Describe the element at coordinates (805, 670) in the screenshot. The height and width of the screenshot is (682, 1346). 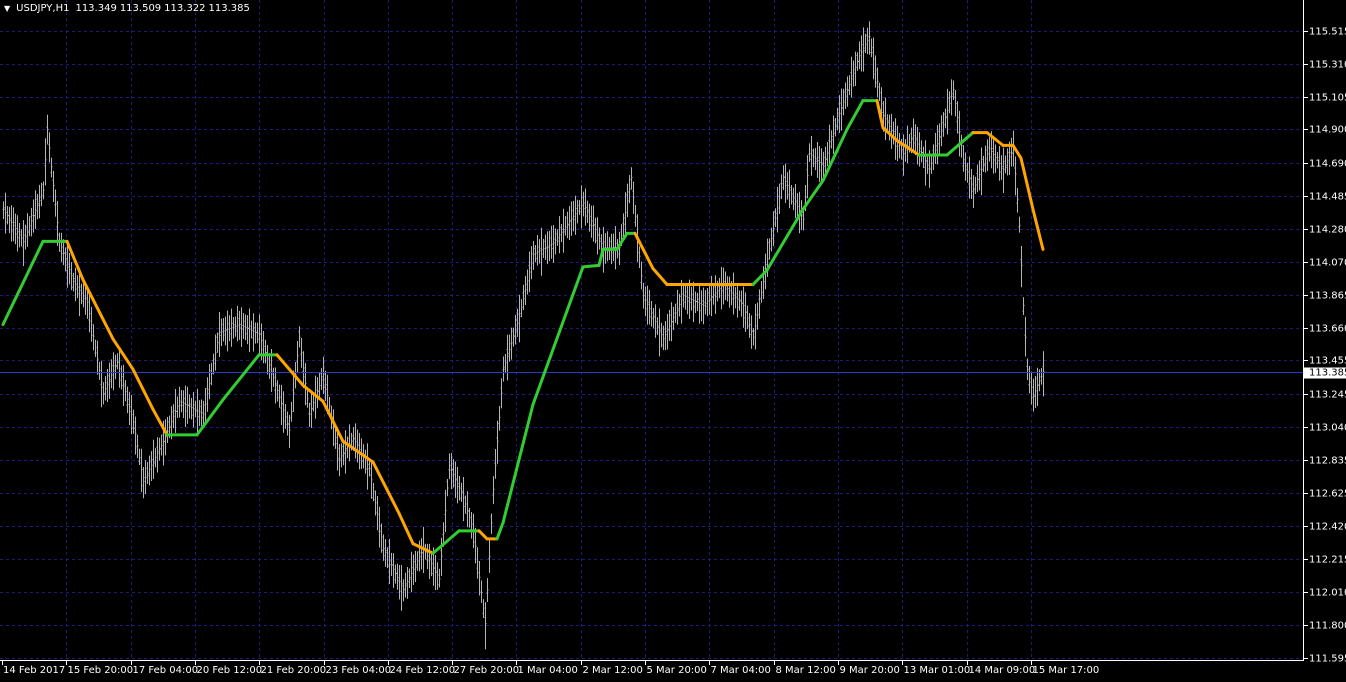
I see `x-tick-label: 8 Mar 12:00` at that location.